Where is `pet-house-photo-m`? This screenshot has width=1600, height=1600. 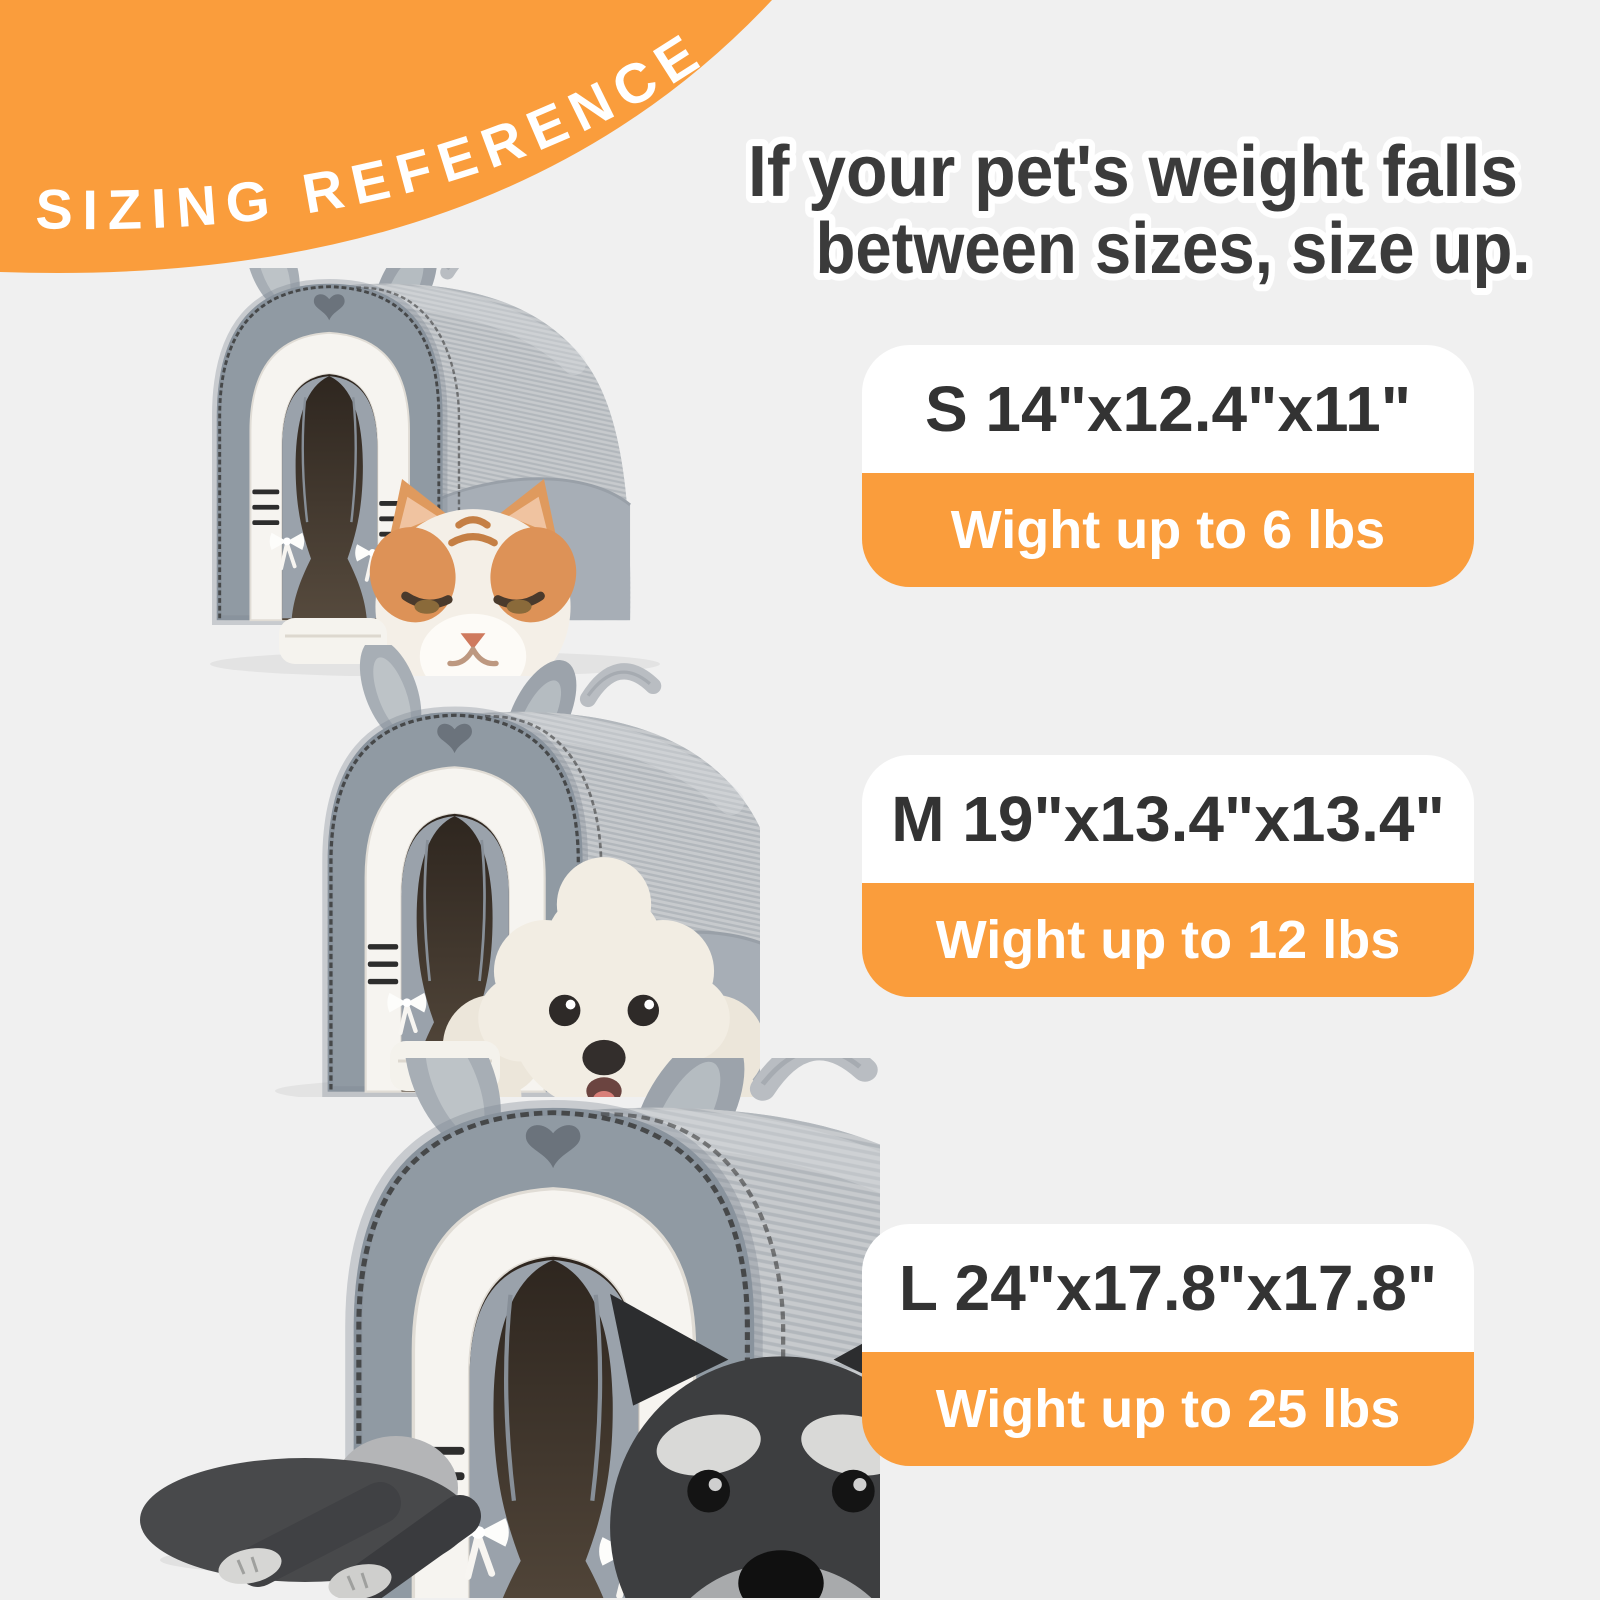
pet-house-photo-m is located at coordinates (517, 871).